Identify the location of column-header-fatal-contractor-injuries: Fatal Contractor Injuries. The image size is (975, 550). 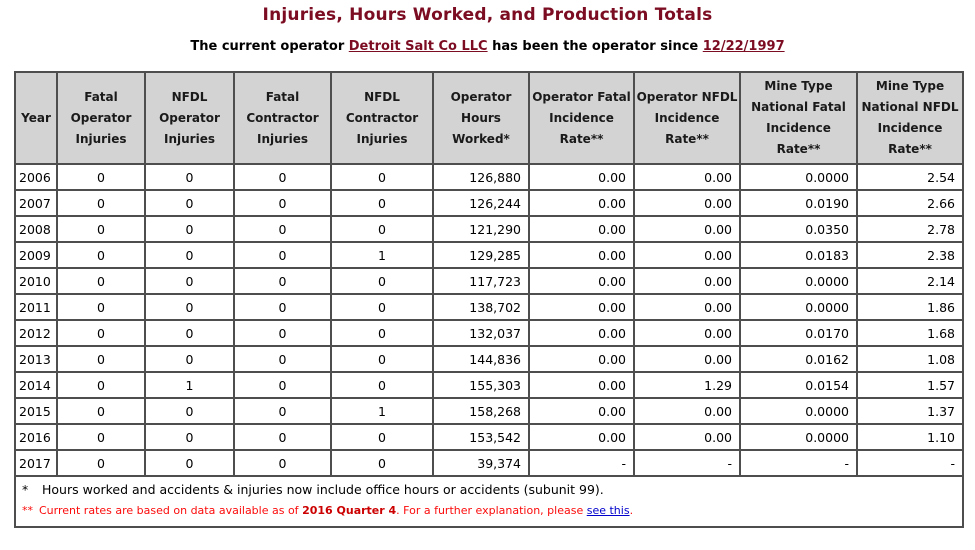
(282, 118).